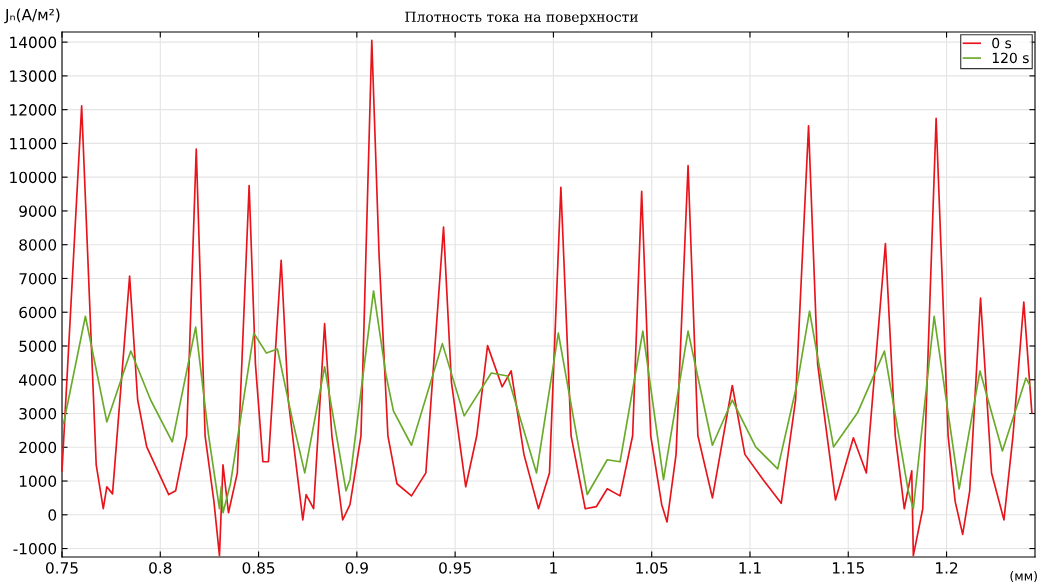 The width and height of the screenshot is (1043, 587). What do you see at coordinates (521, 18) in the screenshot?
I see `chart-title: Плотность тока на поверхности` at bounding box center [521, 18].